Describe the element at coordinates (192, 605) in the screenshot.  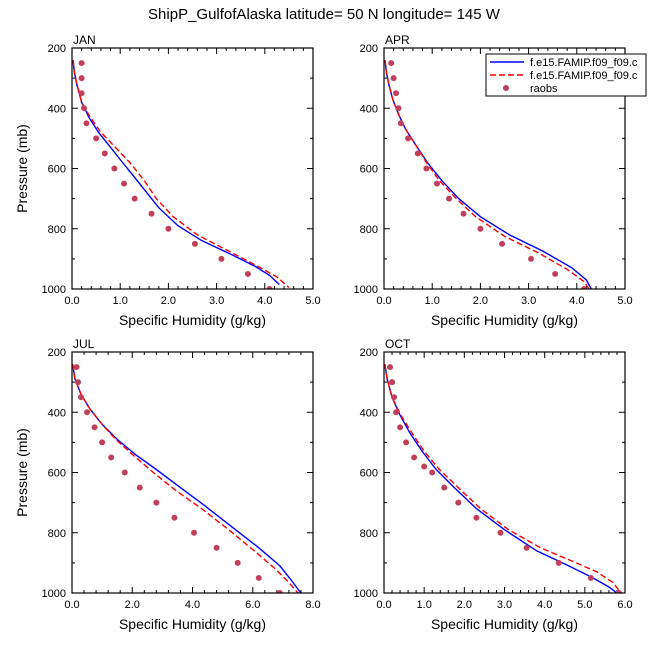
I see `x-tick-label: 4.0` at that location.